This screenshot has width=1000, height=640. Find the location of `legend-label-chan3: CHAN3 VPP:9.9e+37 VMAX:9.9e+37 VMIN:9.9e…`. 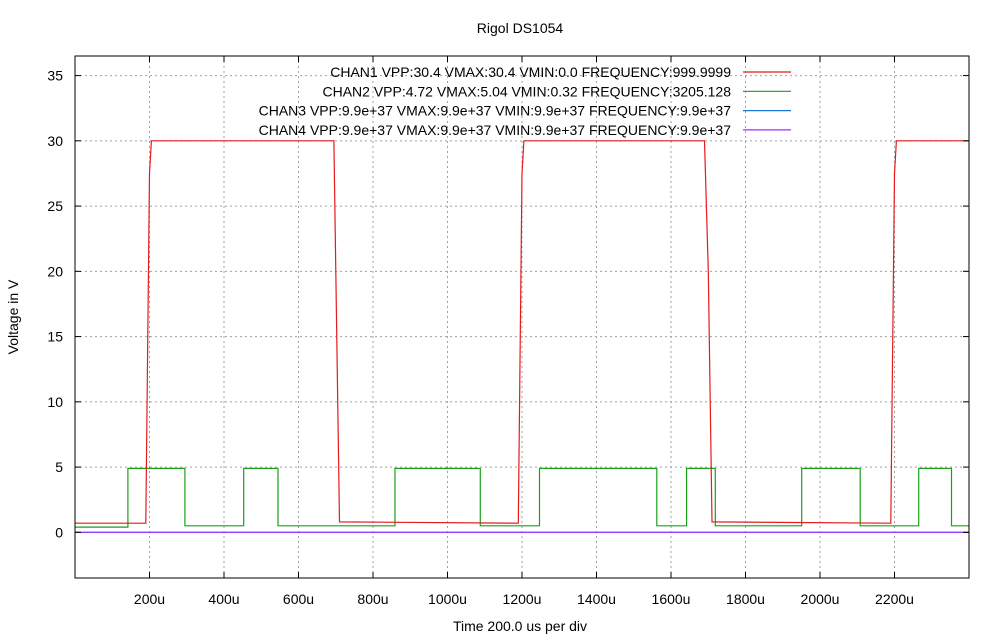

legend-label-chan3: CHAN3 VPP:9.9e+37 VMAX:9.9e+37 VMIN:9.9e… is located at coordinates (495, 111).